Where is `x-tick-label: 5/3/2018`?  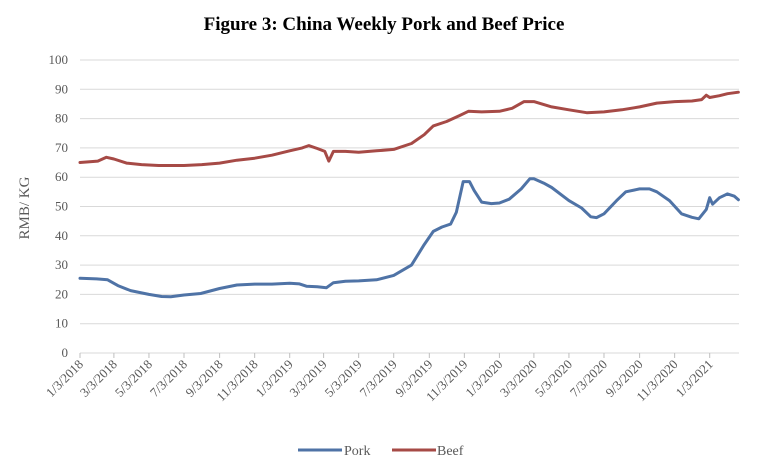 x-tick-label: 5/3/2018 is located at coordinates (133, 378).